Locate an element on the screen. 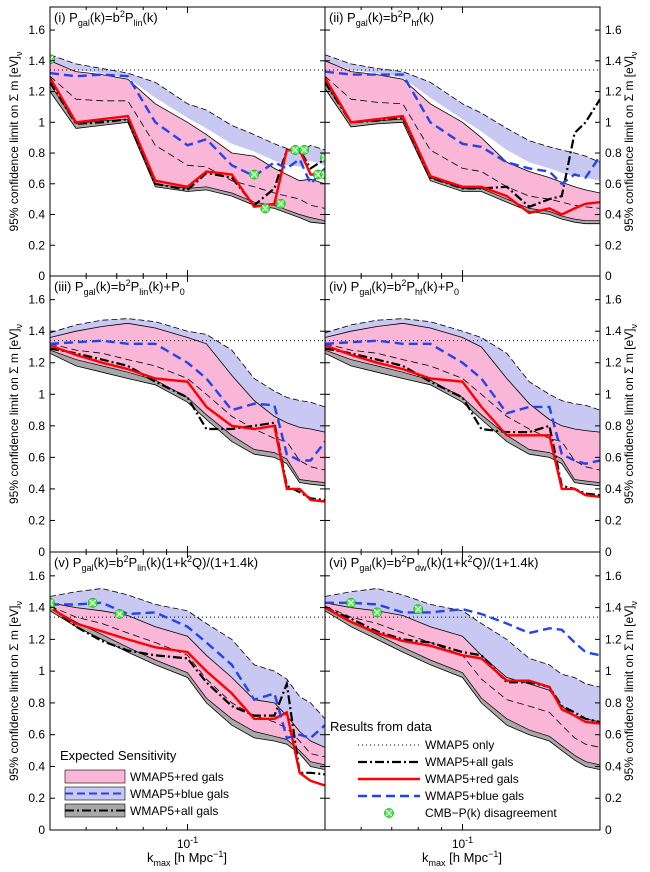  panel-title: (vi) Pgal(k)=b2Pdw(k)(1+k2Q)/(1+1.4k) is located at coordinates (433, 563).